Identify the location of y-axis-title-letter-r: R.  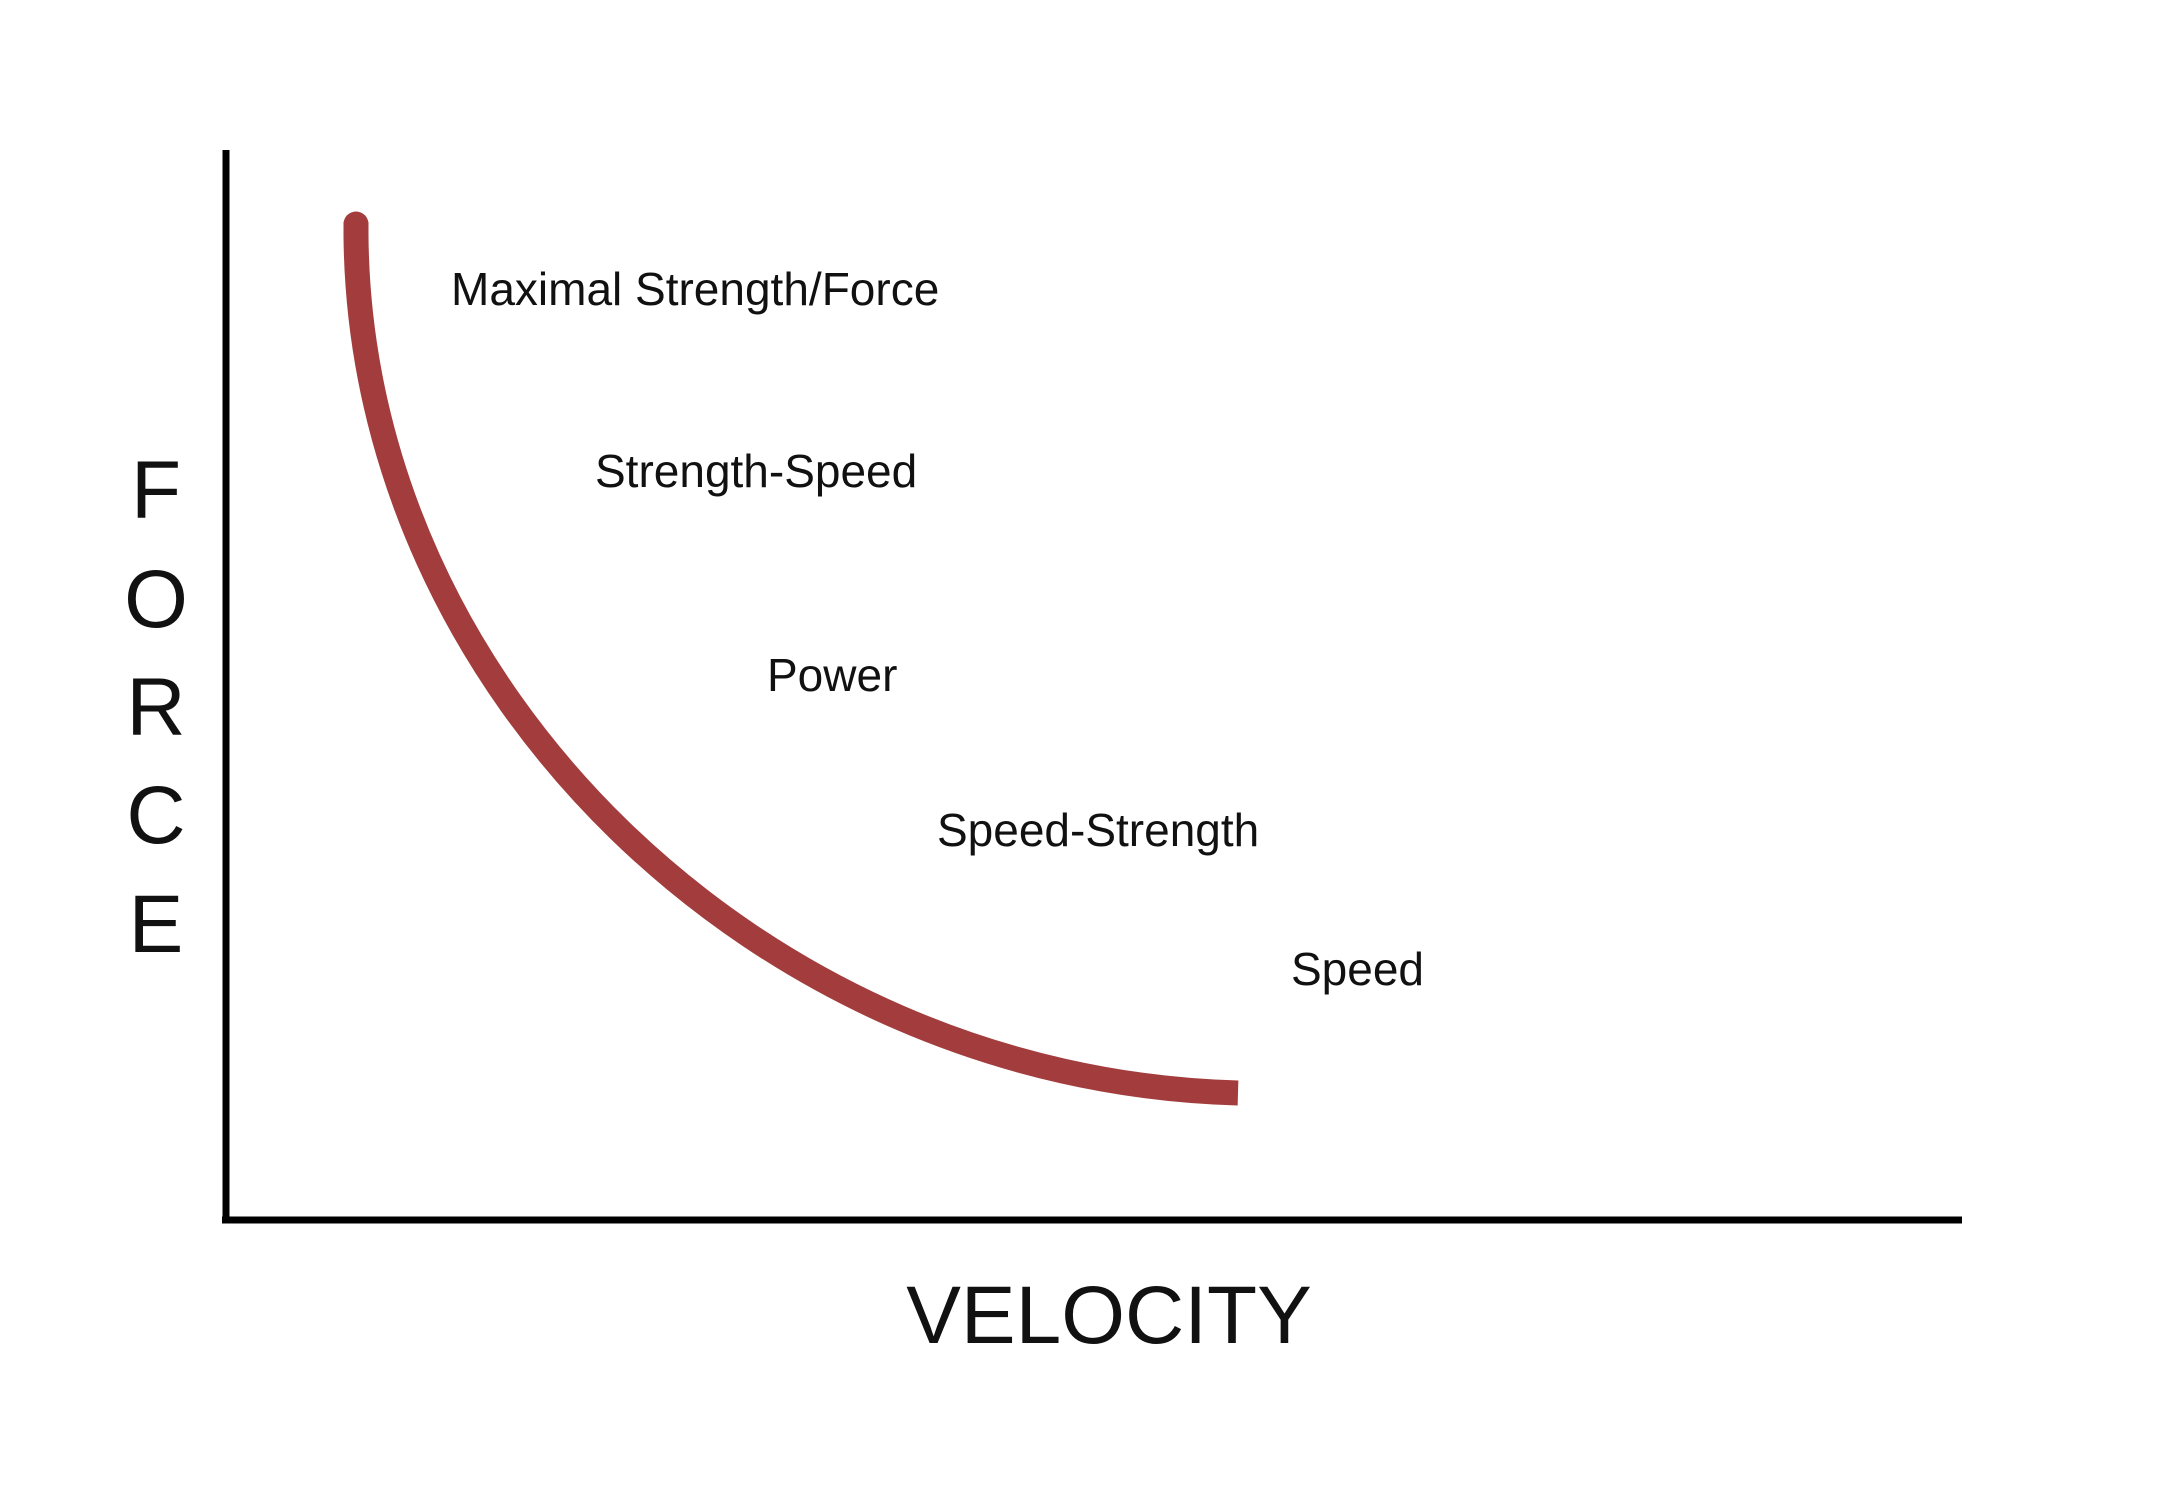
(155, 707).